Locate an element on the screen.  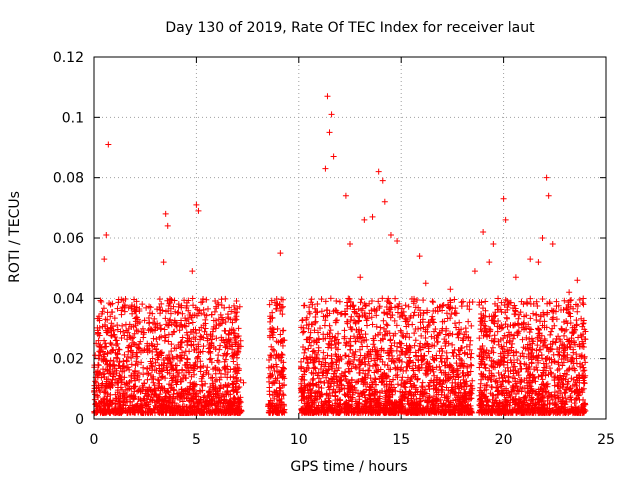
y-tick-label: 0.04 is located at coordinates (68, 299).